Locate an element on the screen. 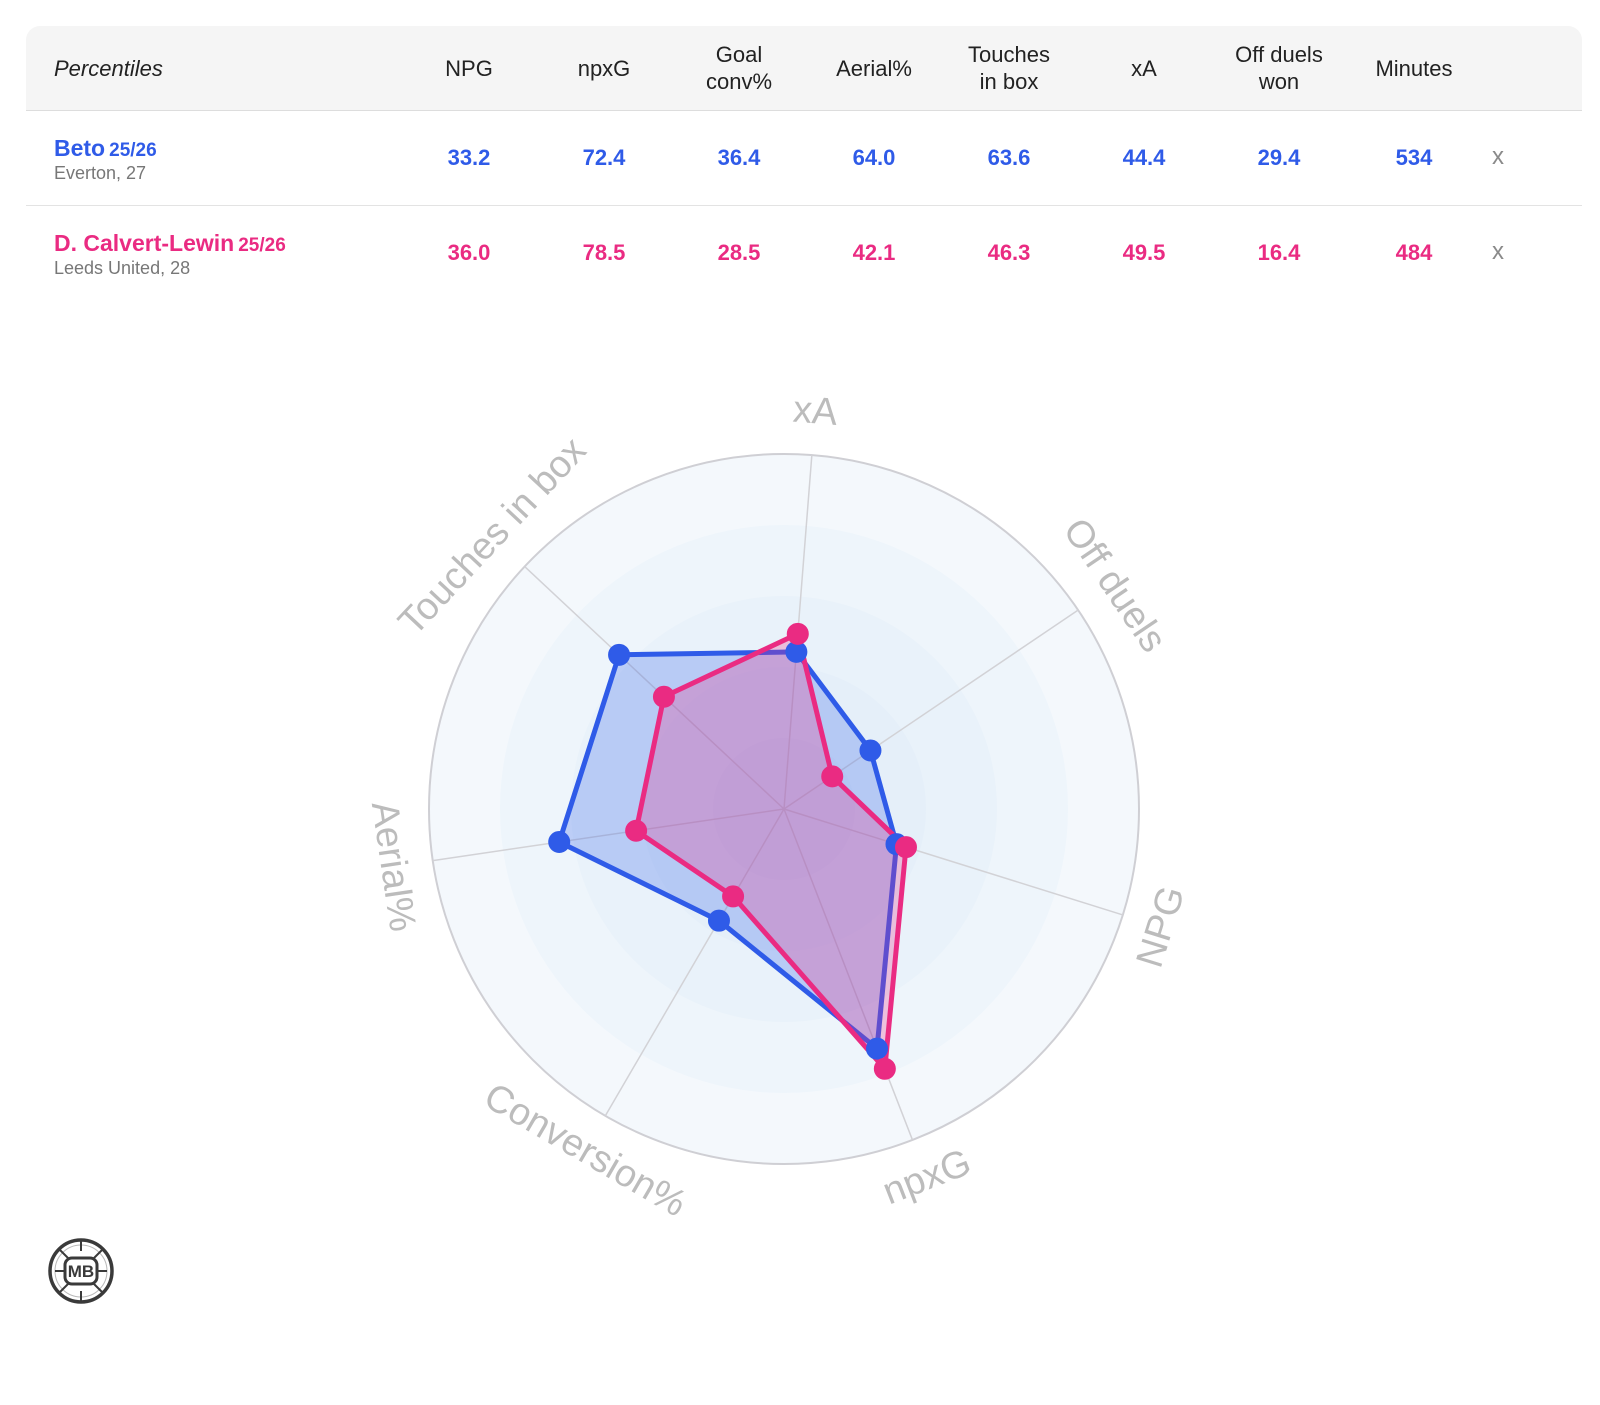 Image resolution: width=1600 pixels, height=1405 pixels. player-team-age: Everton, 27 is located at coordinates (100, 173).